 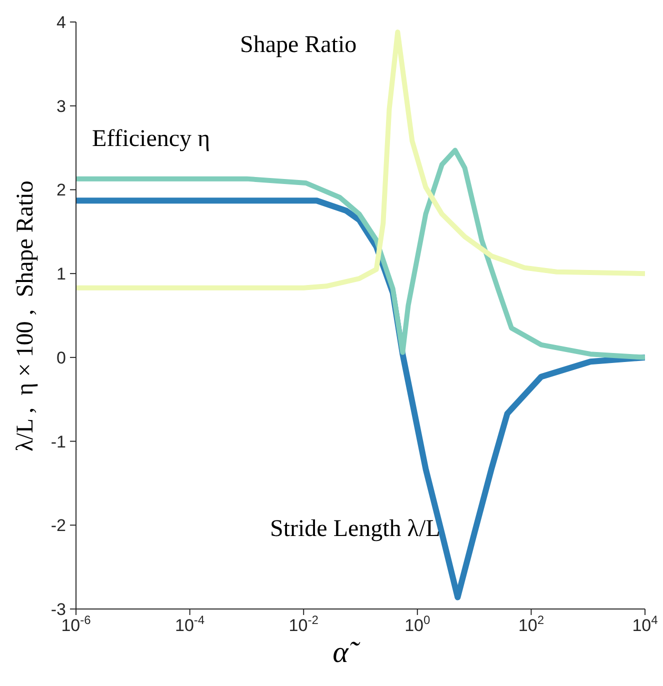 I want to click on x-tick-label: 10$^{2}$, so click(x=531, y=624).